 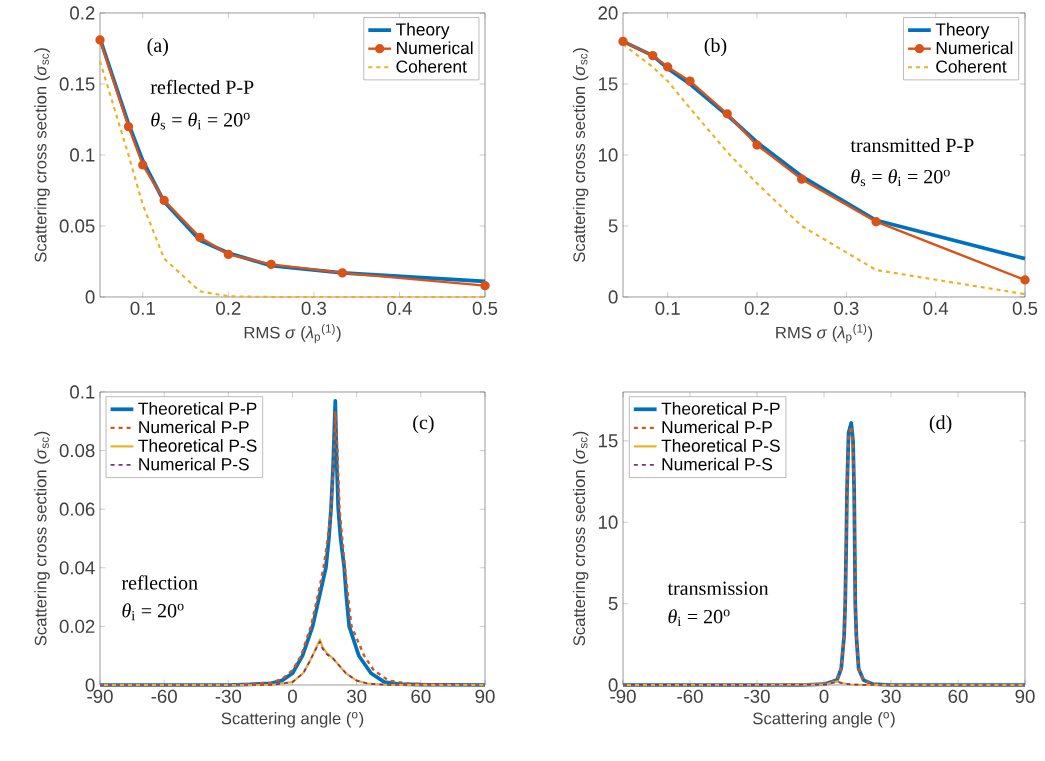 What do you see at coordinates (940, 424) in the screenshot?
I see `annotation: (d)` at bounding box center [940, 424].